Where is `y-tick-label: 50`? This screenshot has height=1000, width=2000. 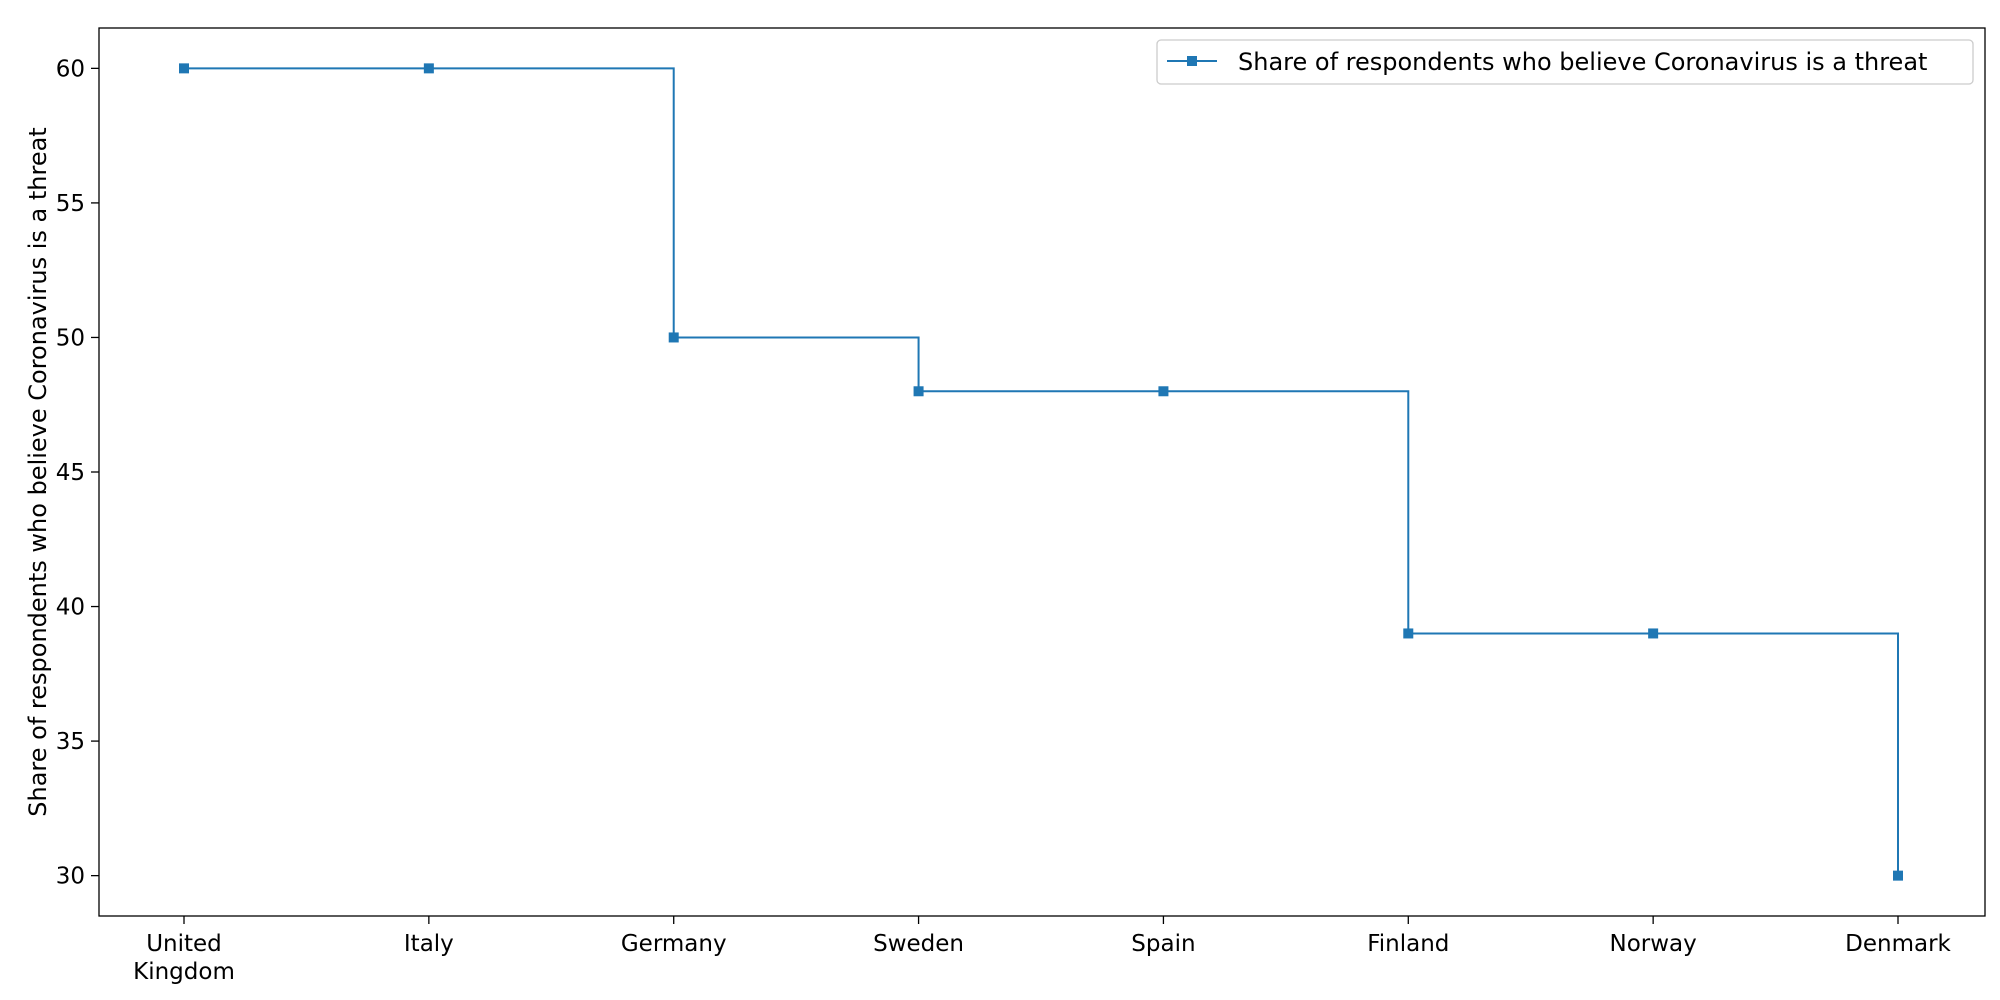
y-tick-label: 50 is located at coordinates (70, 338).